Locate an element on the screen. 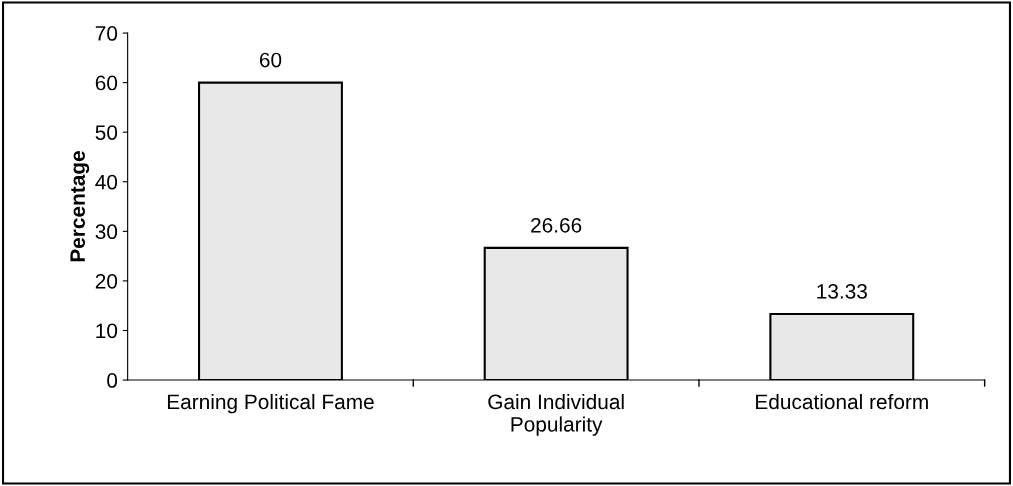 The height and width of the screenshot is (486, 1013). y-tick-label: 20 is located at coordinates (106, 281).